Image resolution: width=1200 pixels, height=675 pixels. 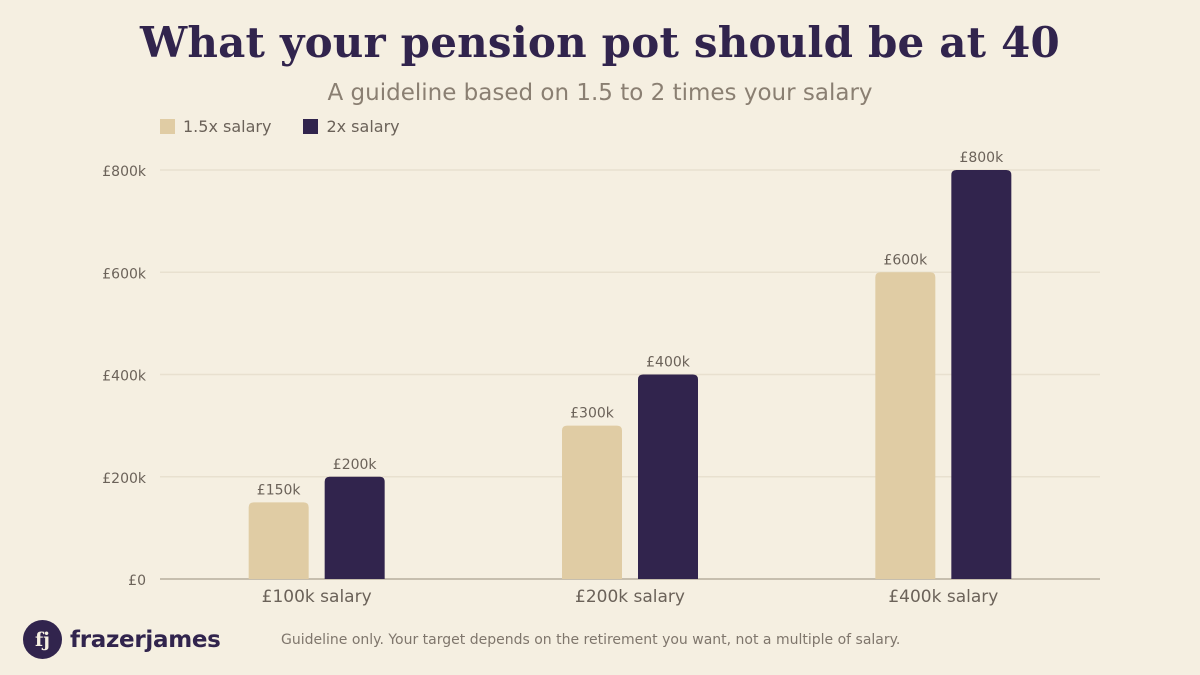 I want to click on logo-mark: fj, so click(x=42, y=639).